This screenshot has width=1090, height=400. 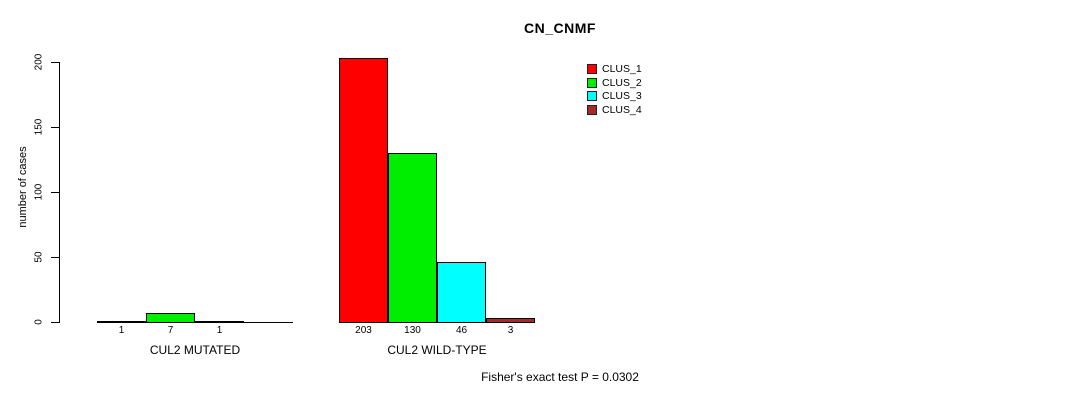 I want to click on legend-label: CLUS_3, so click(x=622, y=96).